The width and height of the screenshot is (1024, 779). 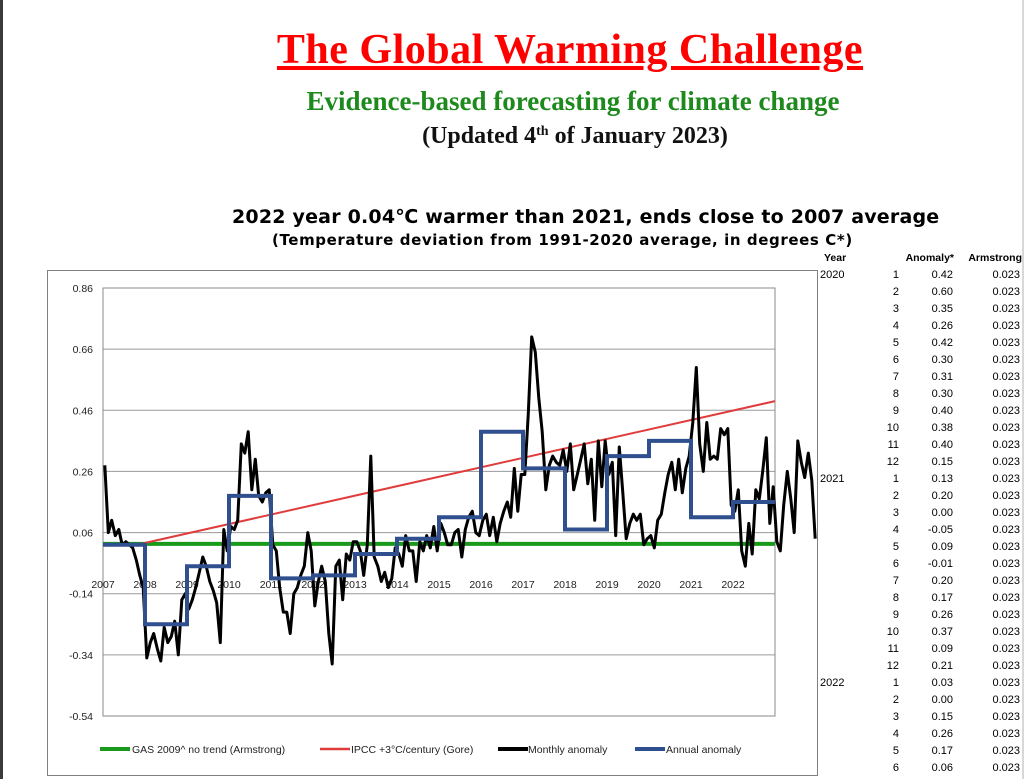 What do you see at coordinates (940, 564) in the screenshot?
I see `table-anomaly-cell: -0.01` at bounding box center [940, 564].